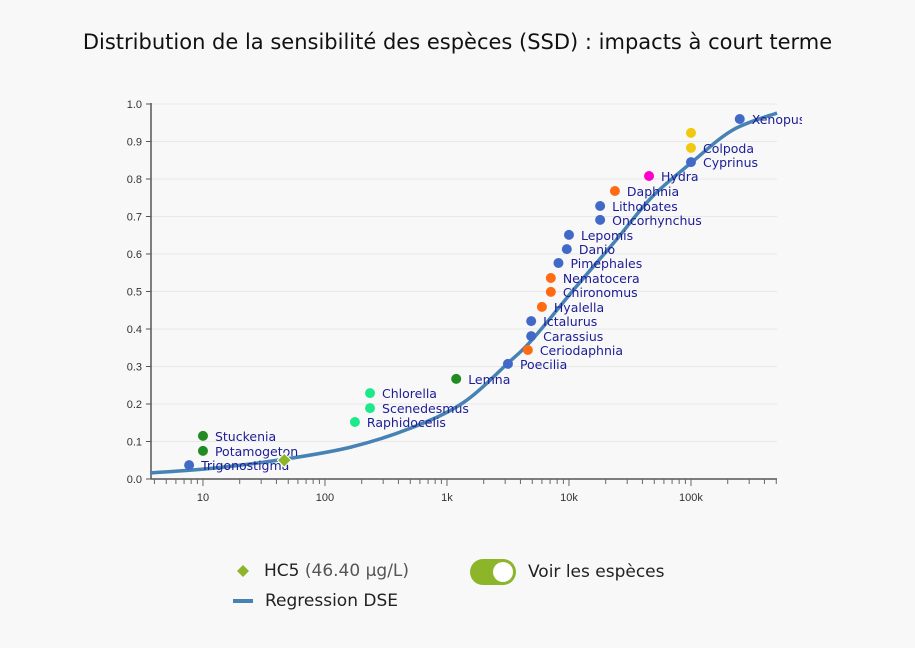 Image resolution: width=915 pixels, height=648 pixels. I want to click on species-label: Hydra, so click(680, 176).